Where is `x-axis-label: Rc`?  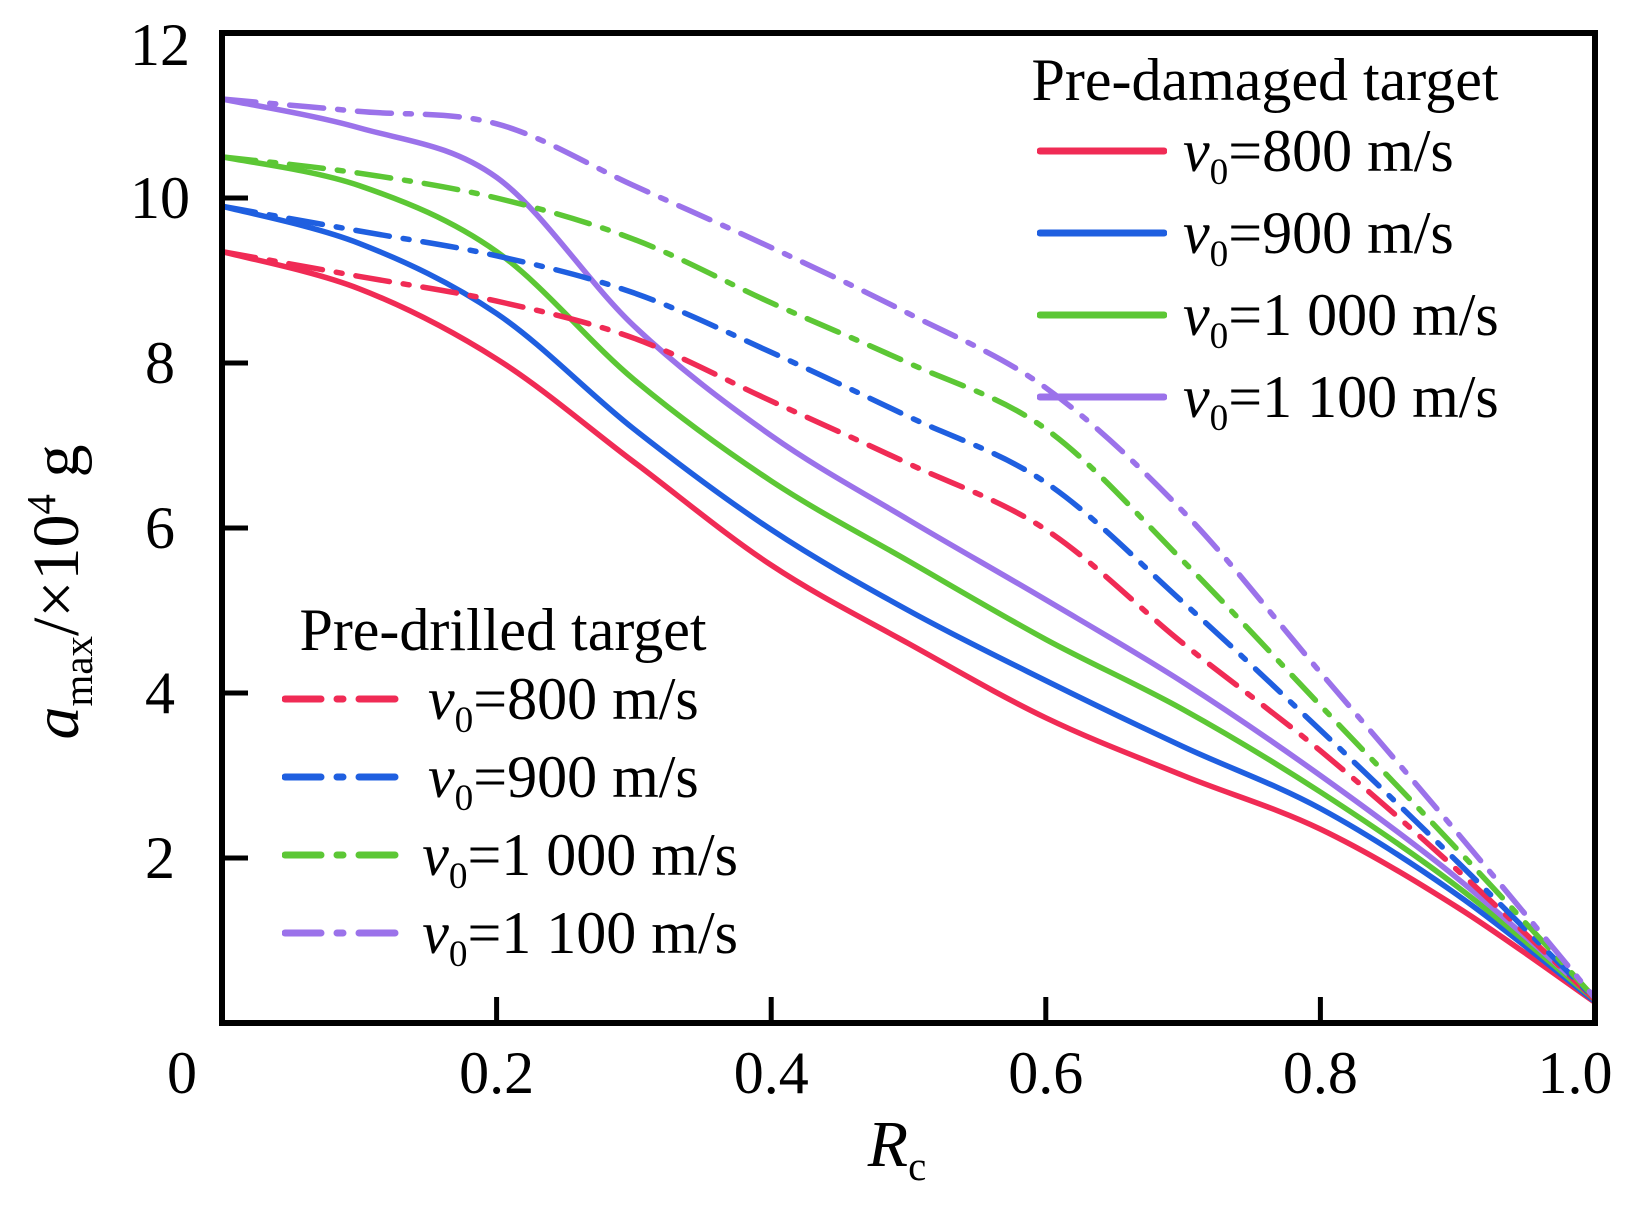
x-axis-label: Rc is located at coordinates (897, 1150).